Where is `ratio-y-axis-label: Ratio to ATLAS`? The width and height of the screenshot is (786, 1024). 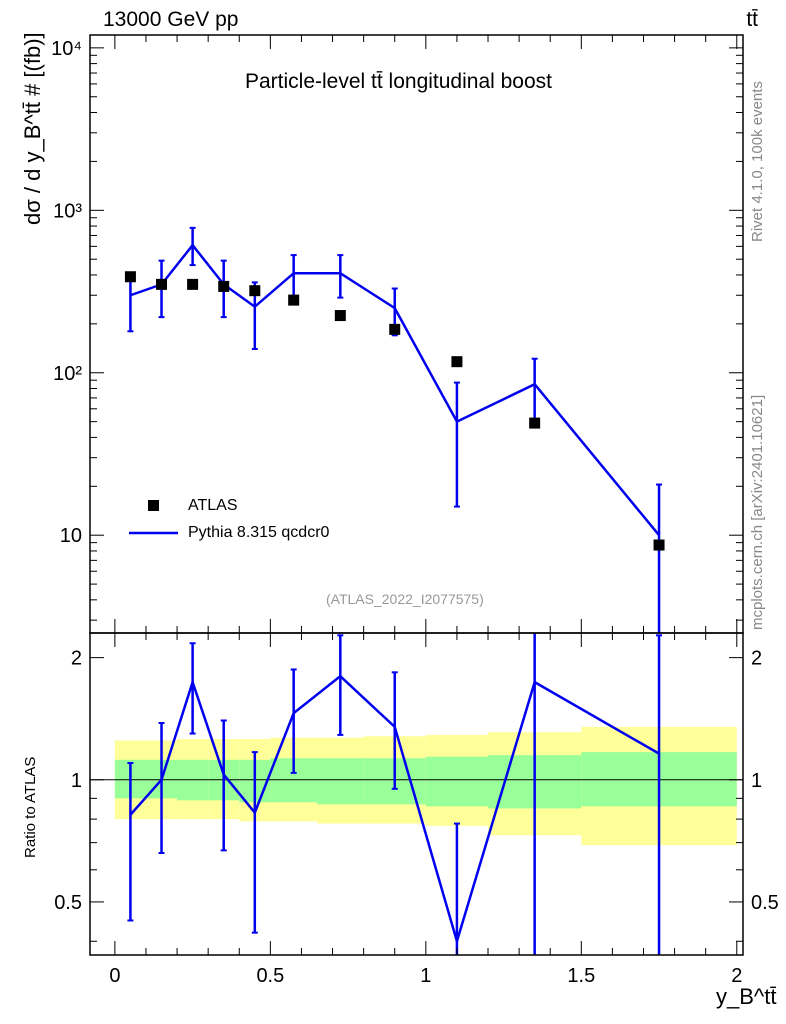
ratio-y-axis-label: Ratio to ATLAS is located at coordinates (30, 807).